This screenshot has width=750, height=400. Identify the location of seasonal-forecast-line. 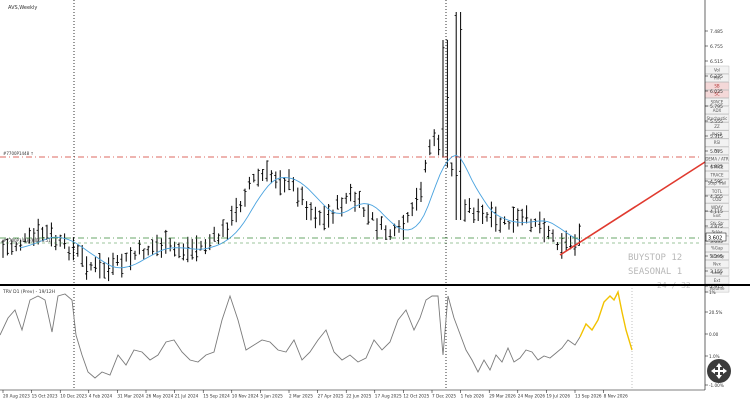
(606, 320).